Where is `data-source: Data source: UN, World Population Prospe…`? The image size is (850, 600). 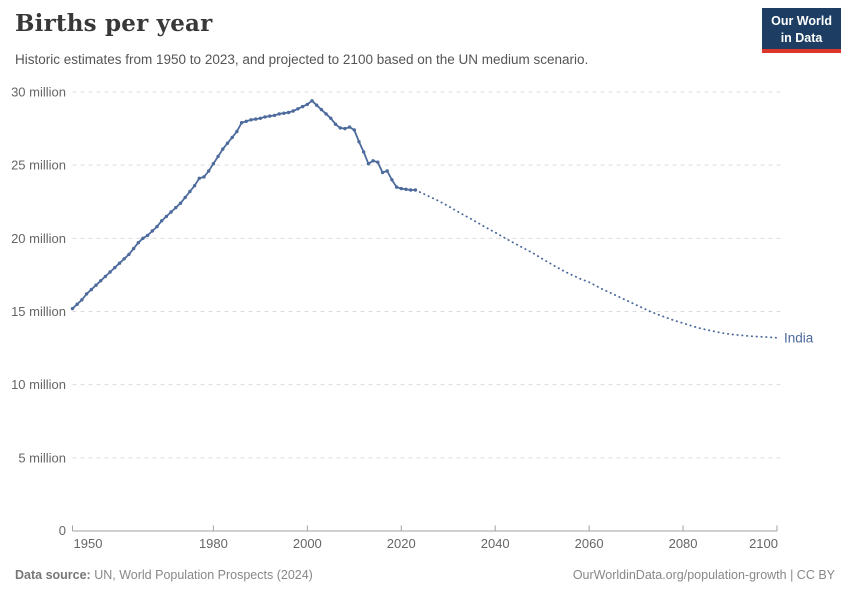
data-source: Data source: UN, World Population Prospe… is located at coordinates (164, 575).